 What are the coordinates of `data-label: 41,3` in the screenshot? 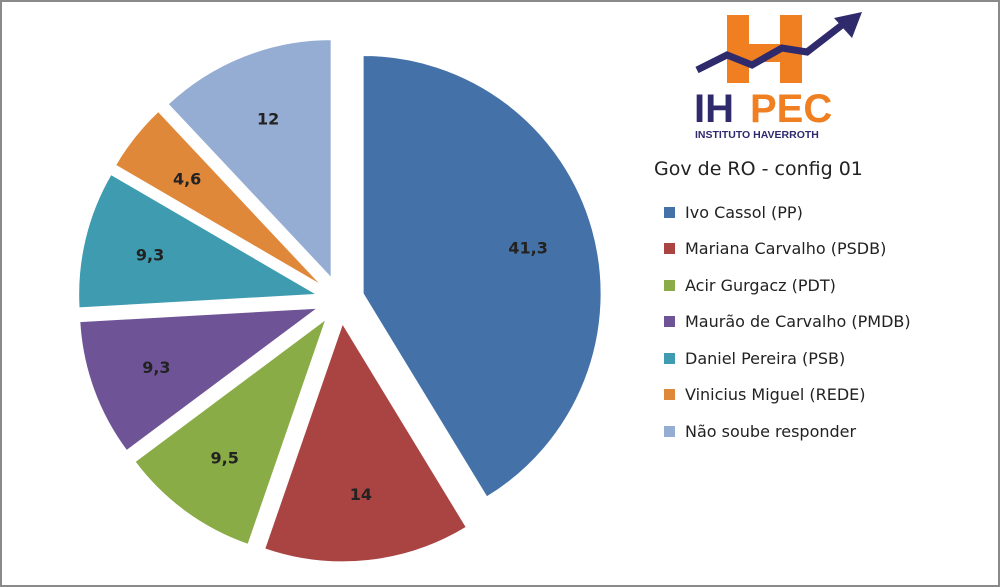 It's located at (527, 247).